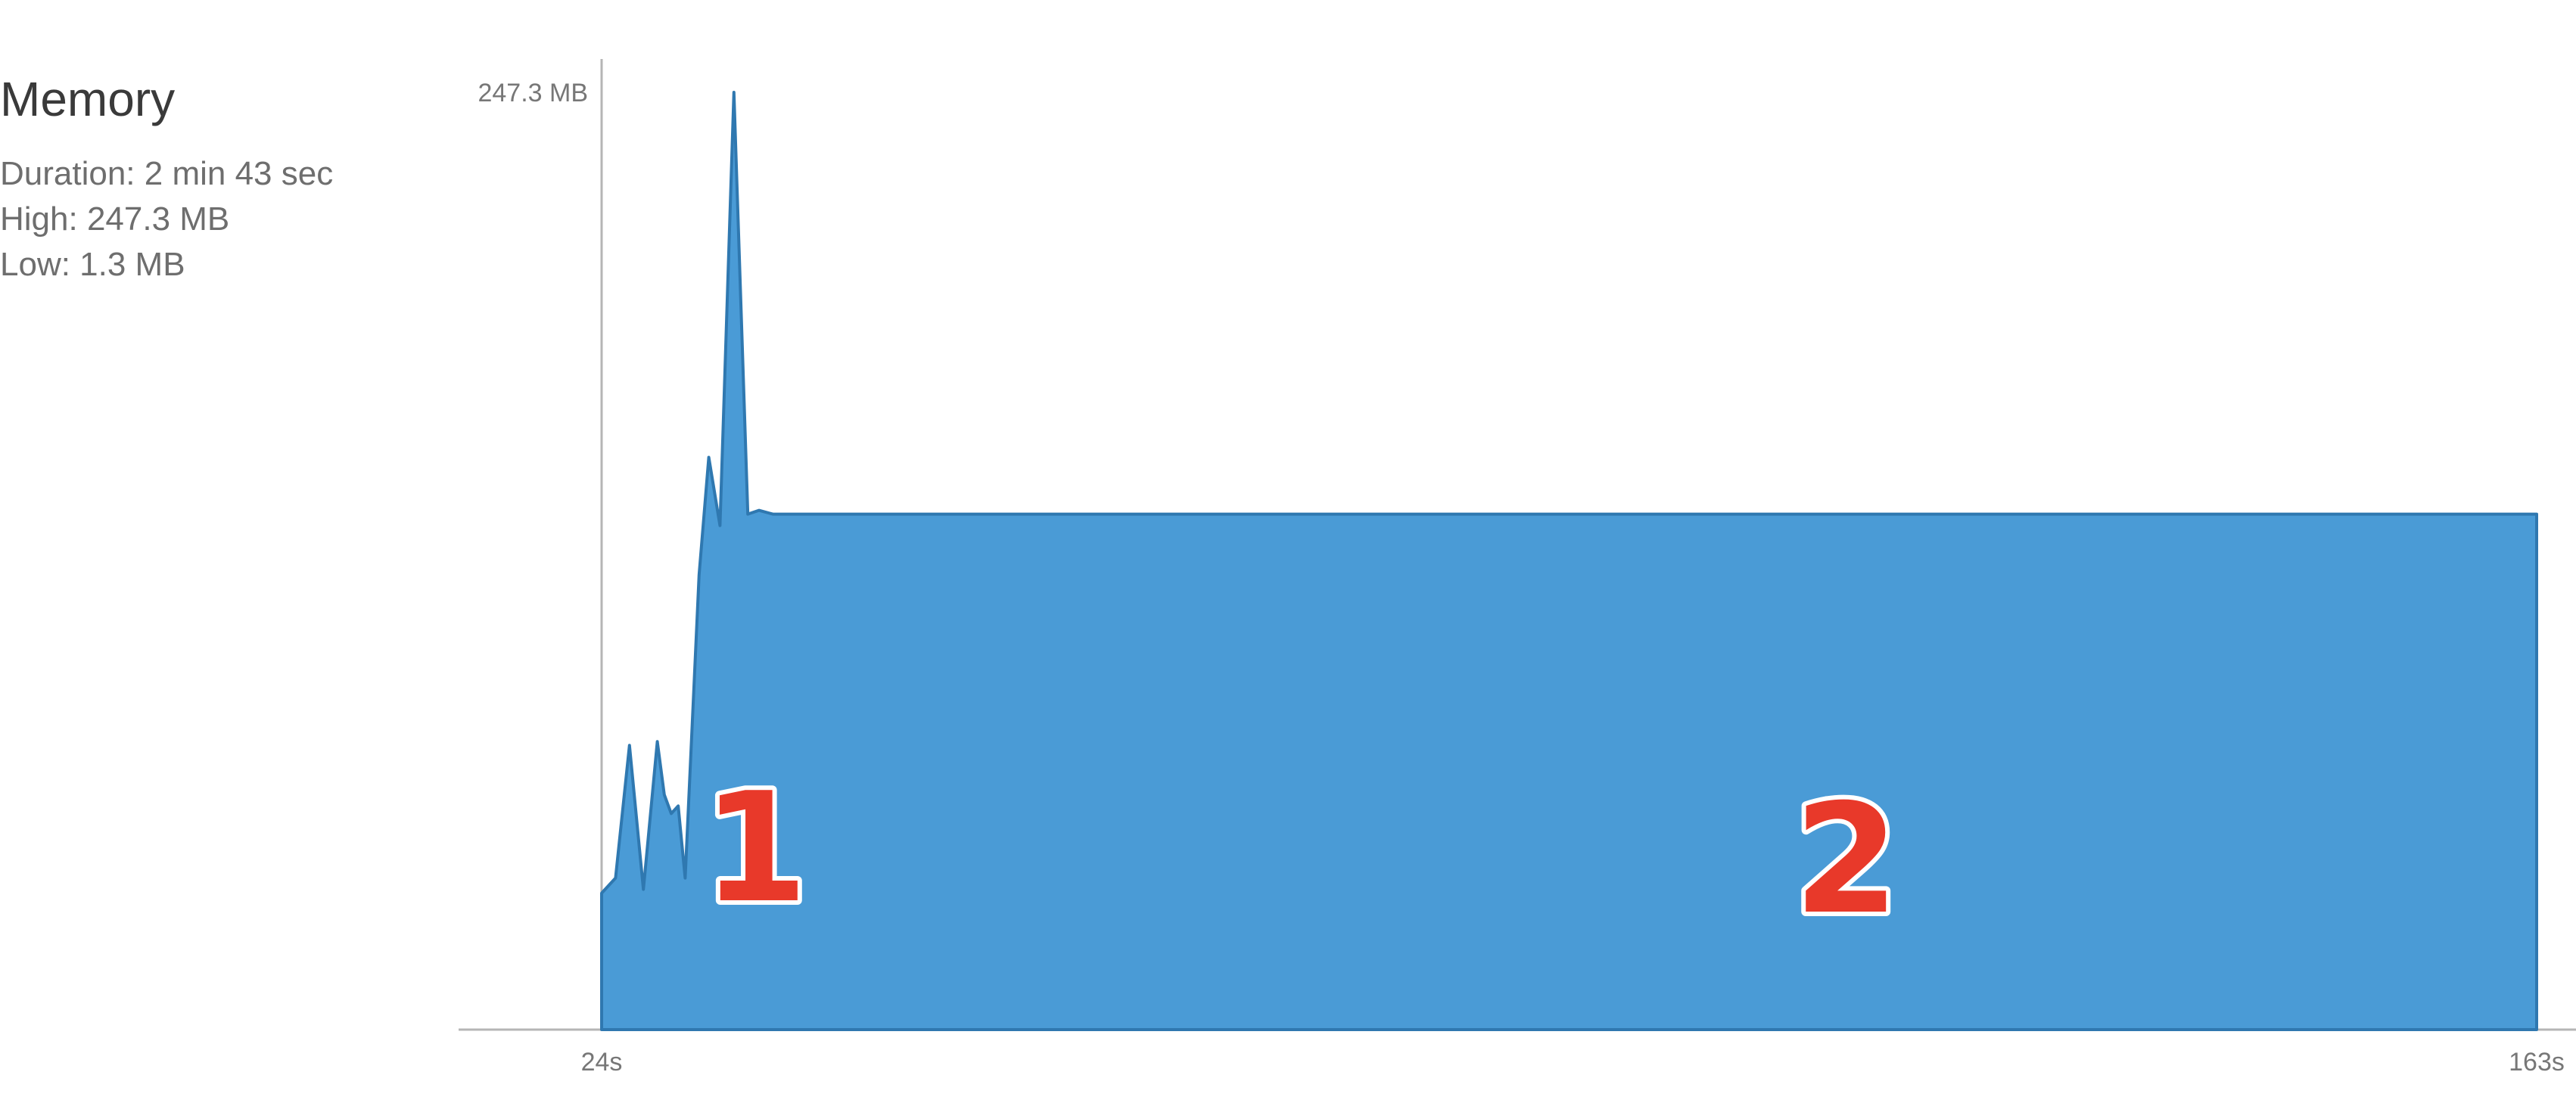  I want to click on memory-title: Memory, so click(88, 99).